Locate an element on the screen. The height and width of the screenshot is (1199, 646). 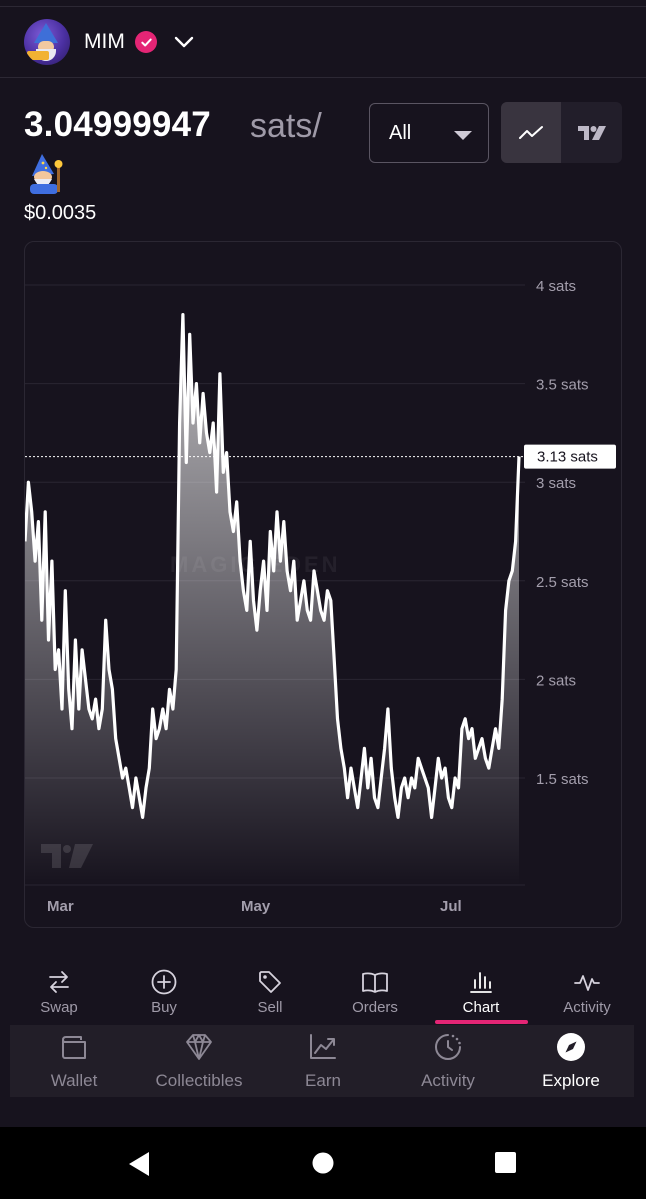
tab-orders-label: Orders is located at coordinates (375, 1007).